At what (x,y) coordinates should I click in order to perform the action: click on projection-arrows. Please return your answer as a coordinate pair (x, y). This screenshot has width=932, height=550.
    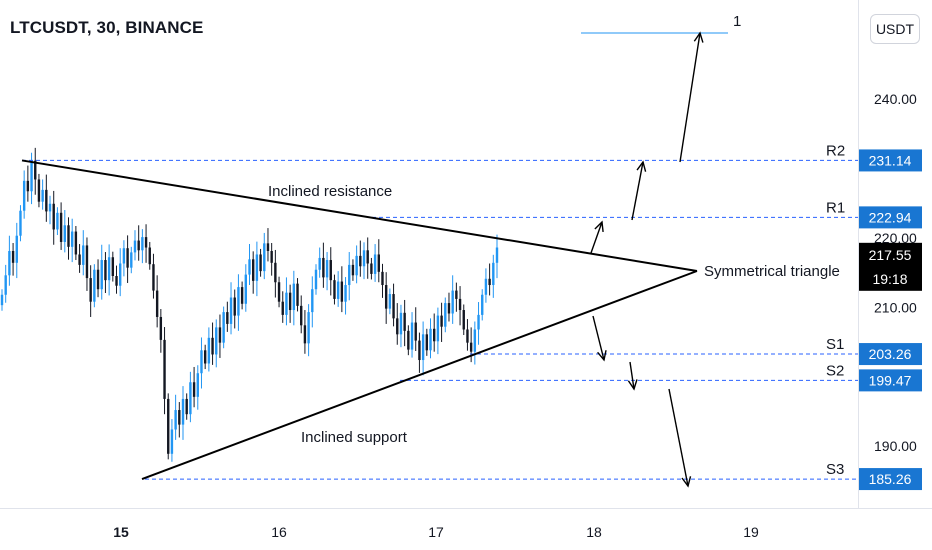
    Looking at the image, I should click on (647, 259).